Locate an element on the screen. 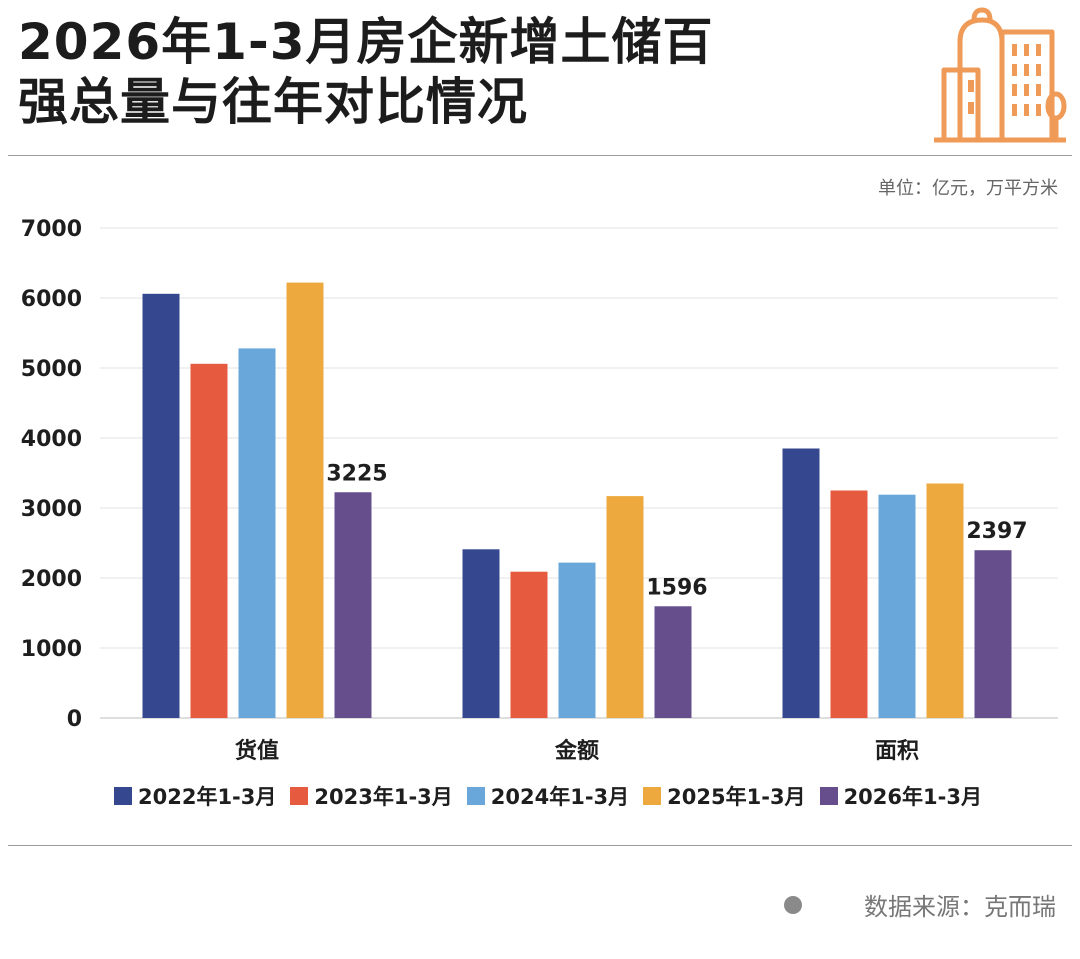 Image resolution: width=1080 pixels, height=959 pixels. legend-item: 2022年1-3月 is located at coordinates (195, 796).